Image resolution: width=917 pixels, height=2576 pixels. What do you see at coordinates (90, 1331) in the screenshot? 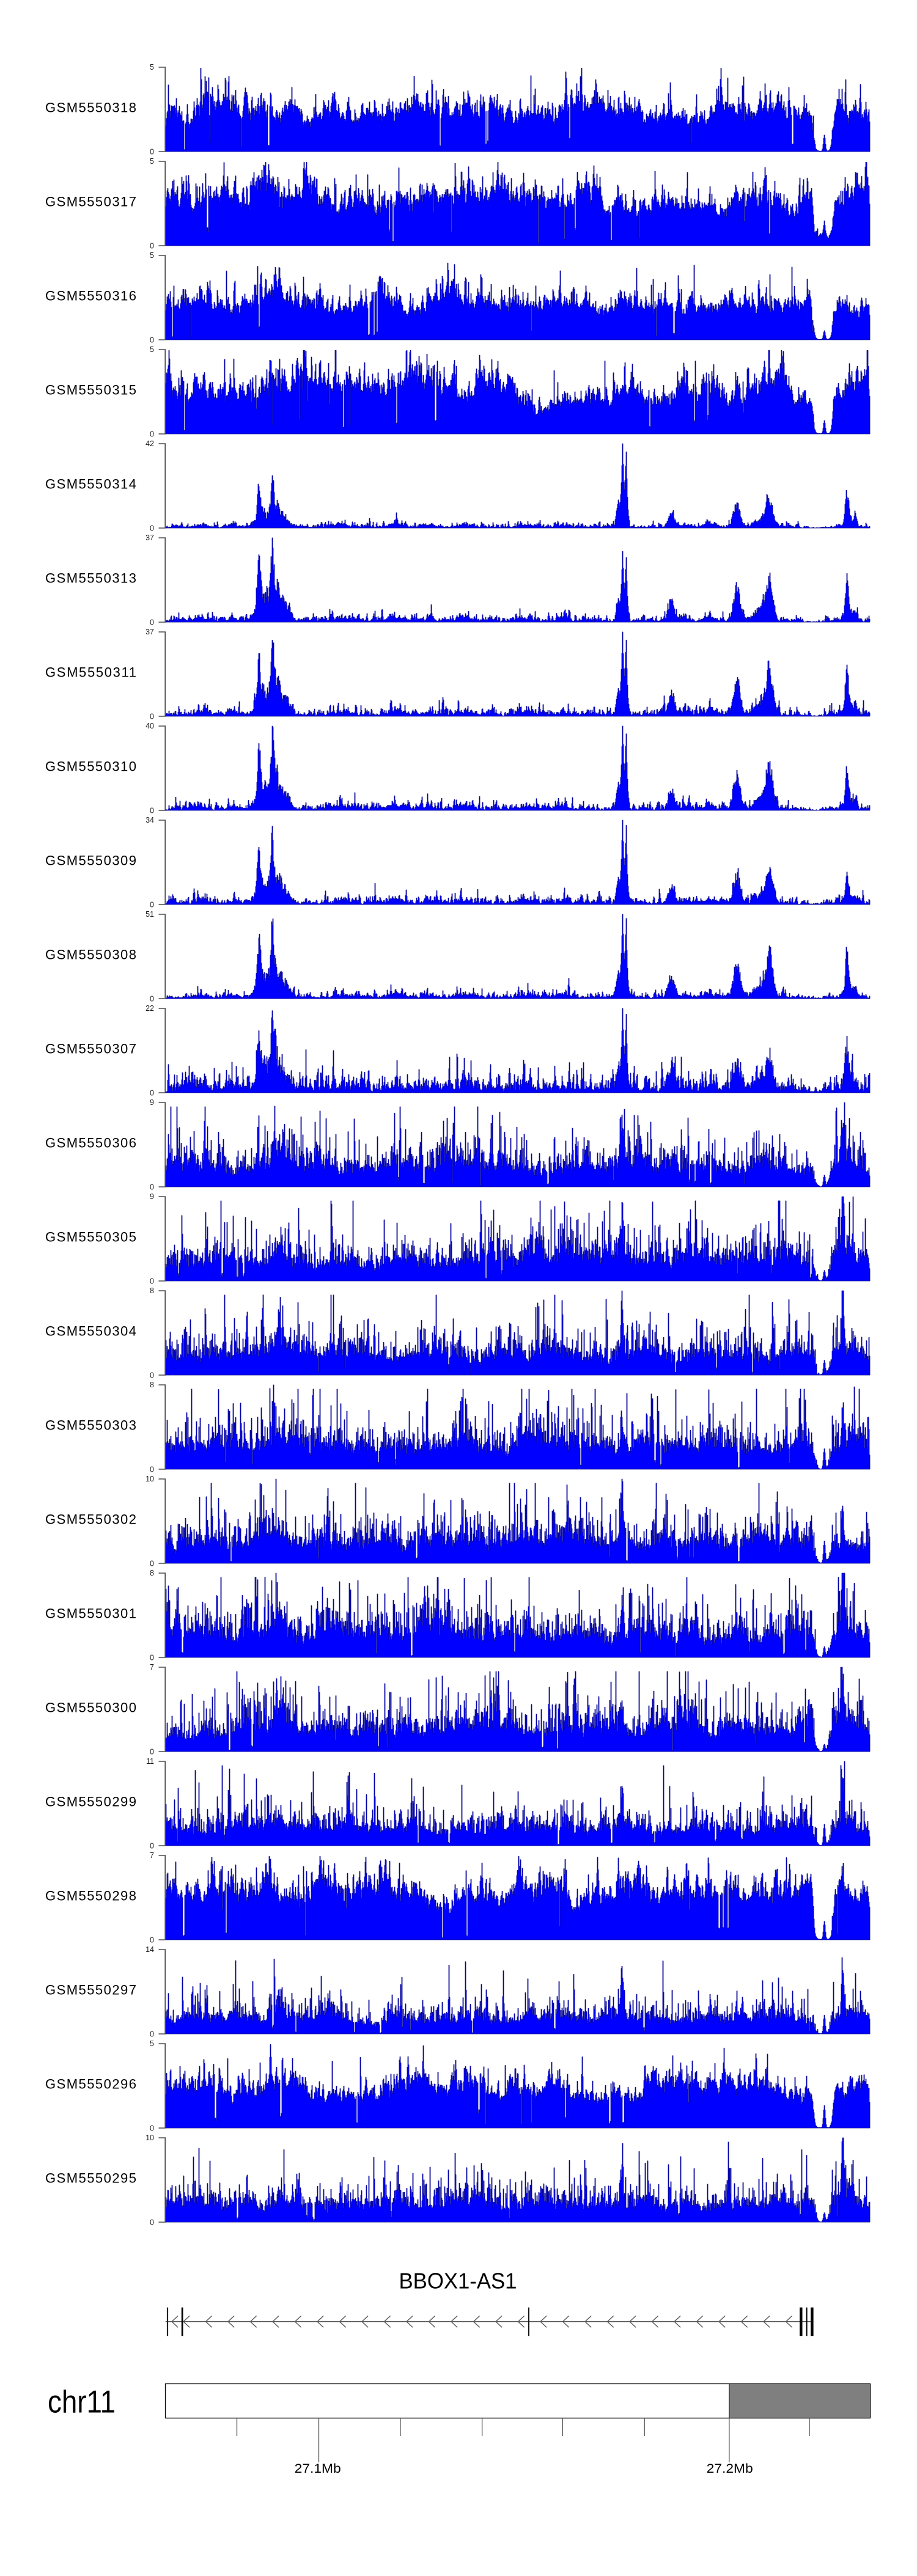
I see `svg-text: GSM5550304` at bounding box center [90, 1331].